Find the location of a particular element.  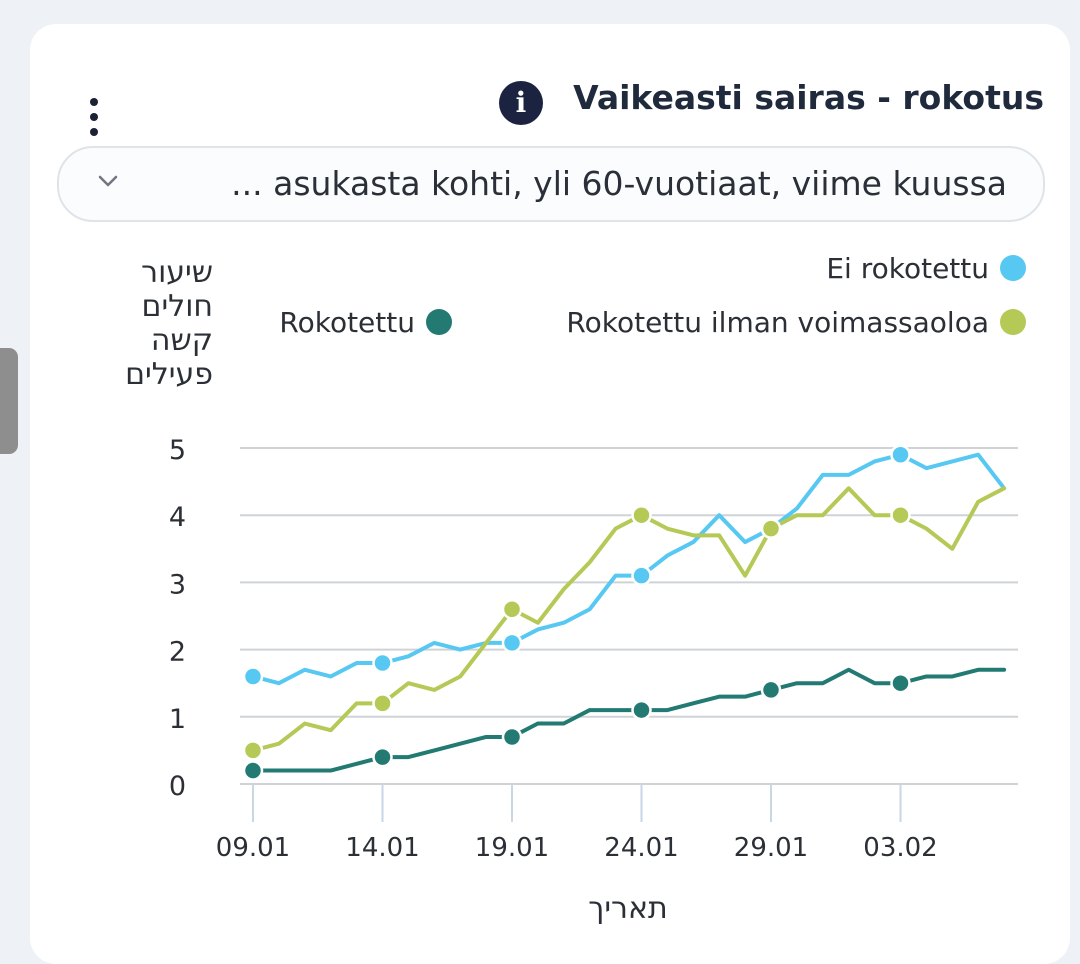

legend-label: Rokotettu is located at coordinates (347, 322).